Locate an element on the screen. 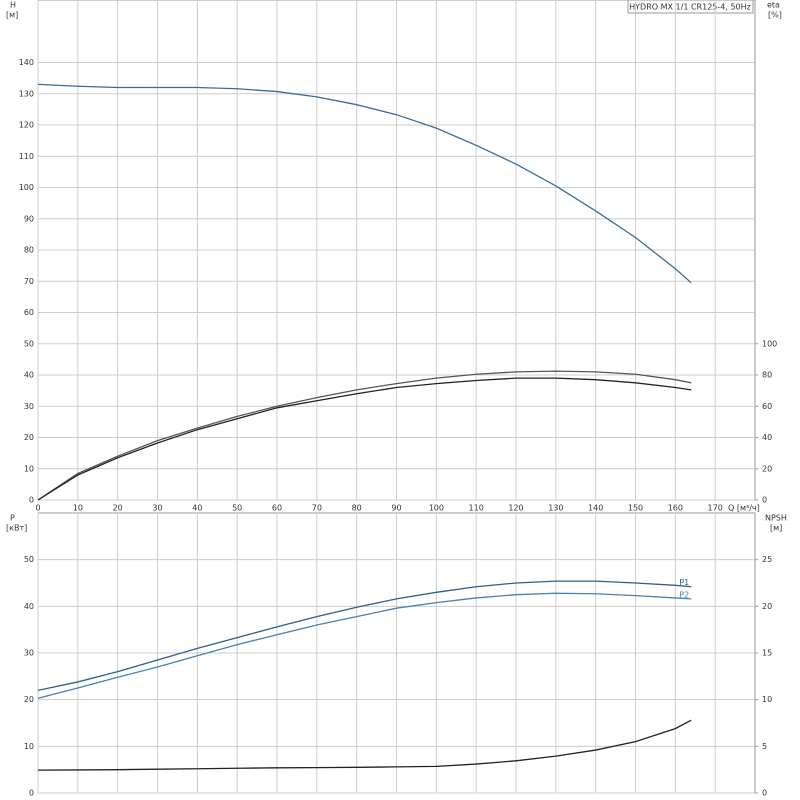  y2-label: eta is located at coordinates (773, 5).